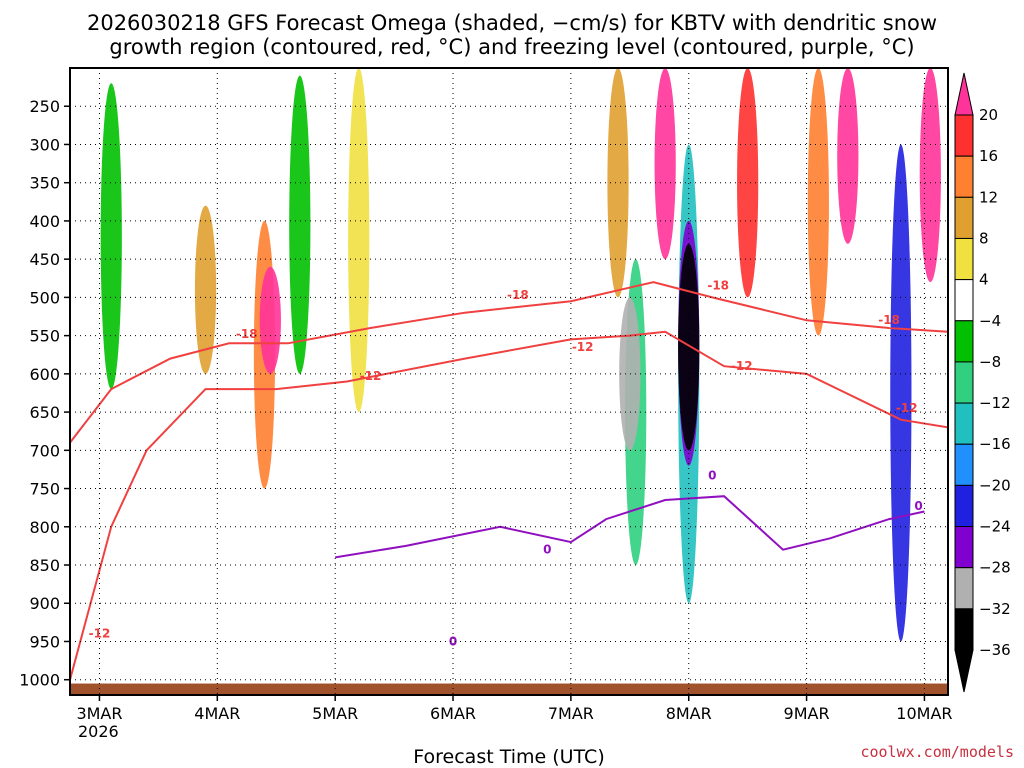 The height and width of the screenshot is (768, 1024). I want to click on colorbar-bottom-arrow, so click(964, 671).